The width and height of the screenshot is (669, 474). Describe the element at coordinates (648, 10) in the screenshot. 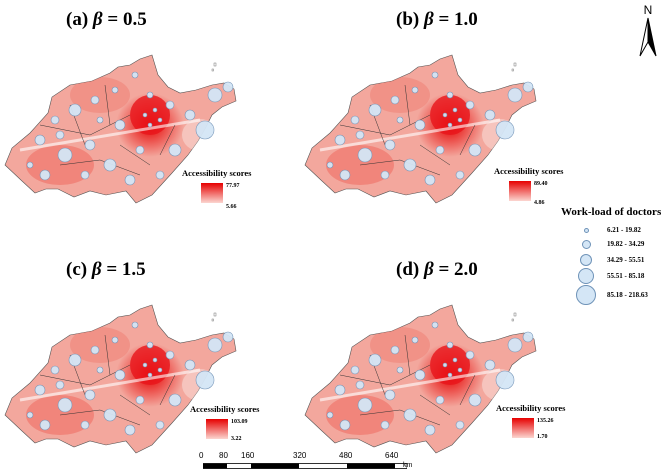

I see `svg-text: N` at that location.